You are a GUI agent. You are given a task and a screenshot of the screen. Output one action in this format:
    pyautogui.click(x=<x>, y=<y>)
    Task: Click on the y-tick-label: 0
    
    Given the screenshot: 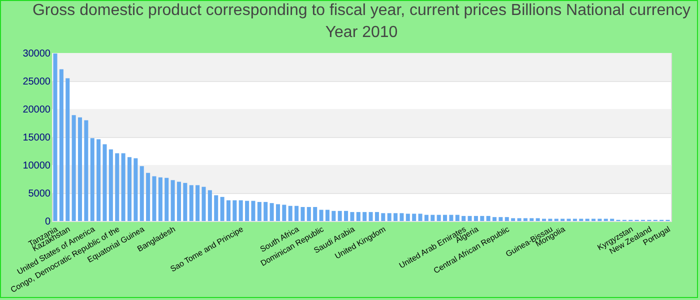 What is the action you would take?
    pyautogui.click(x=47, y=222)
    